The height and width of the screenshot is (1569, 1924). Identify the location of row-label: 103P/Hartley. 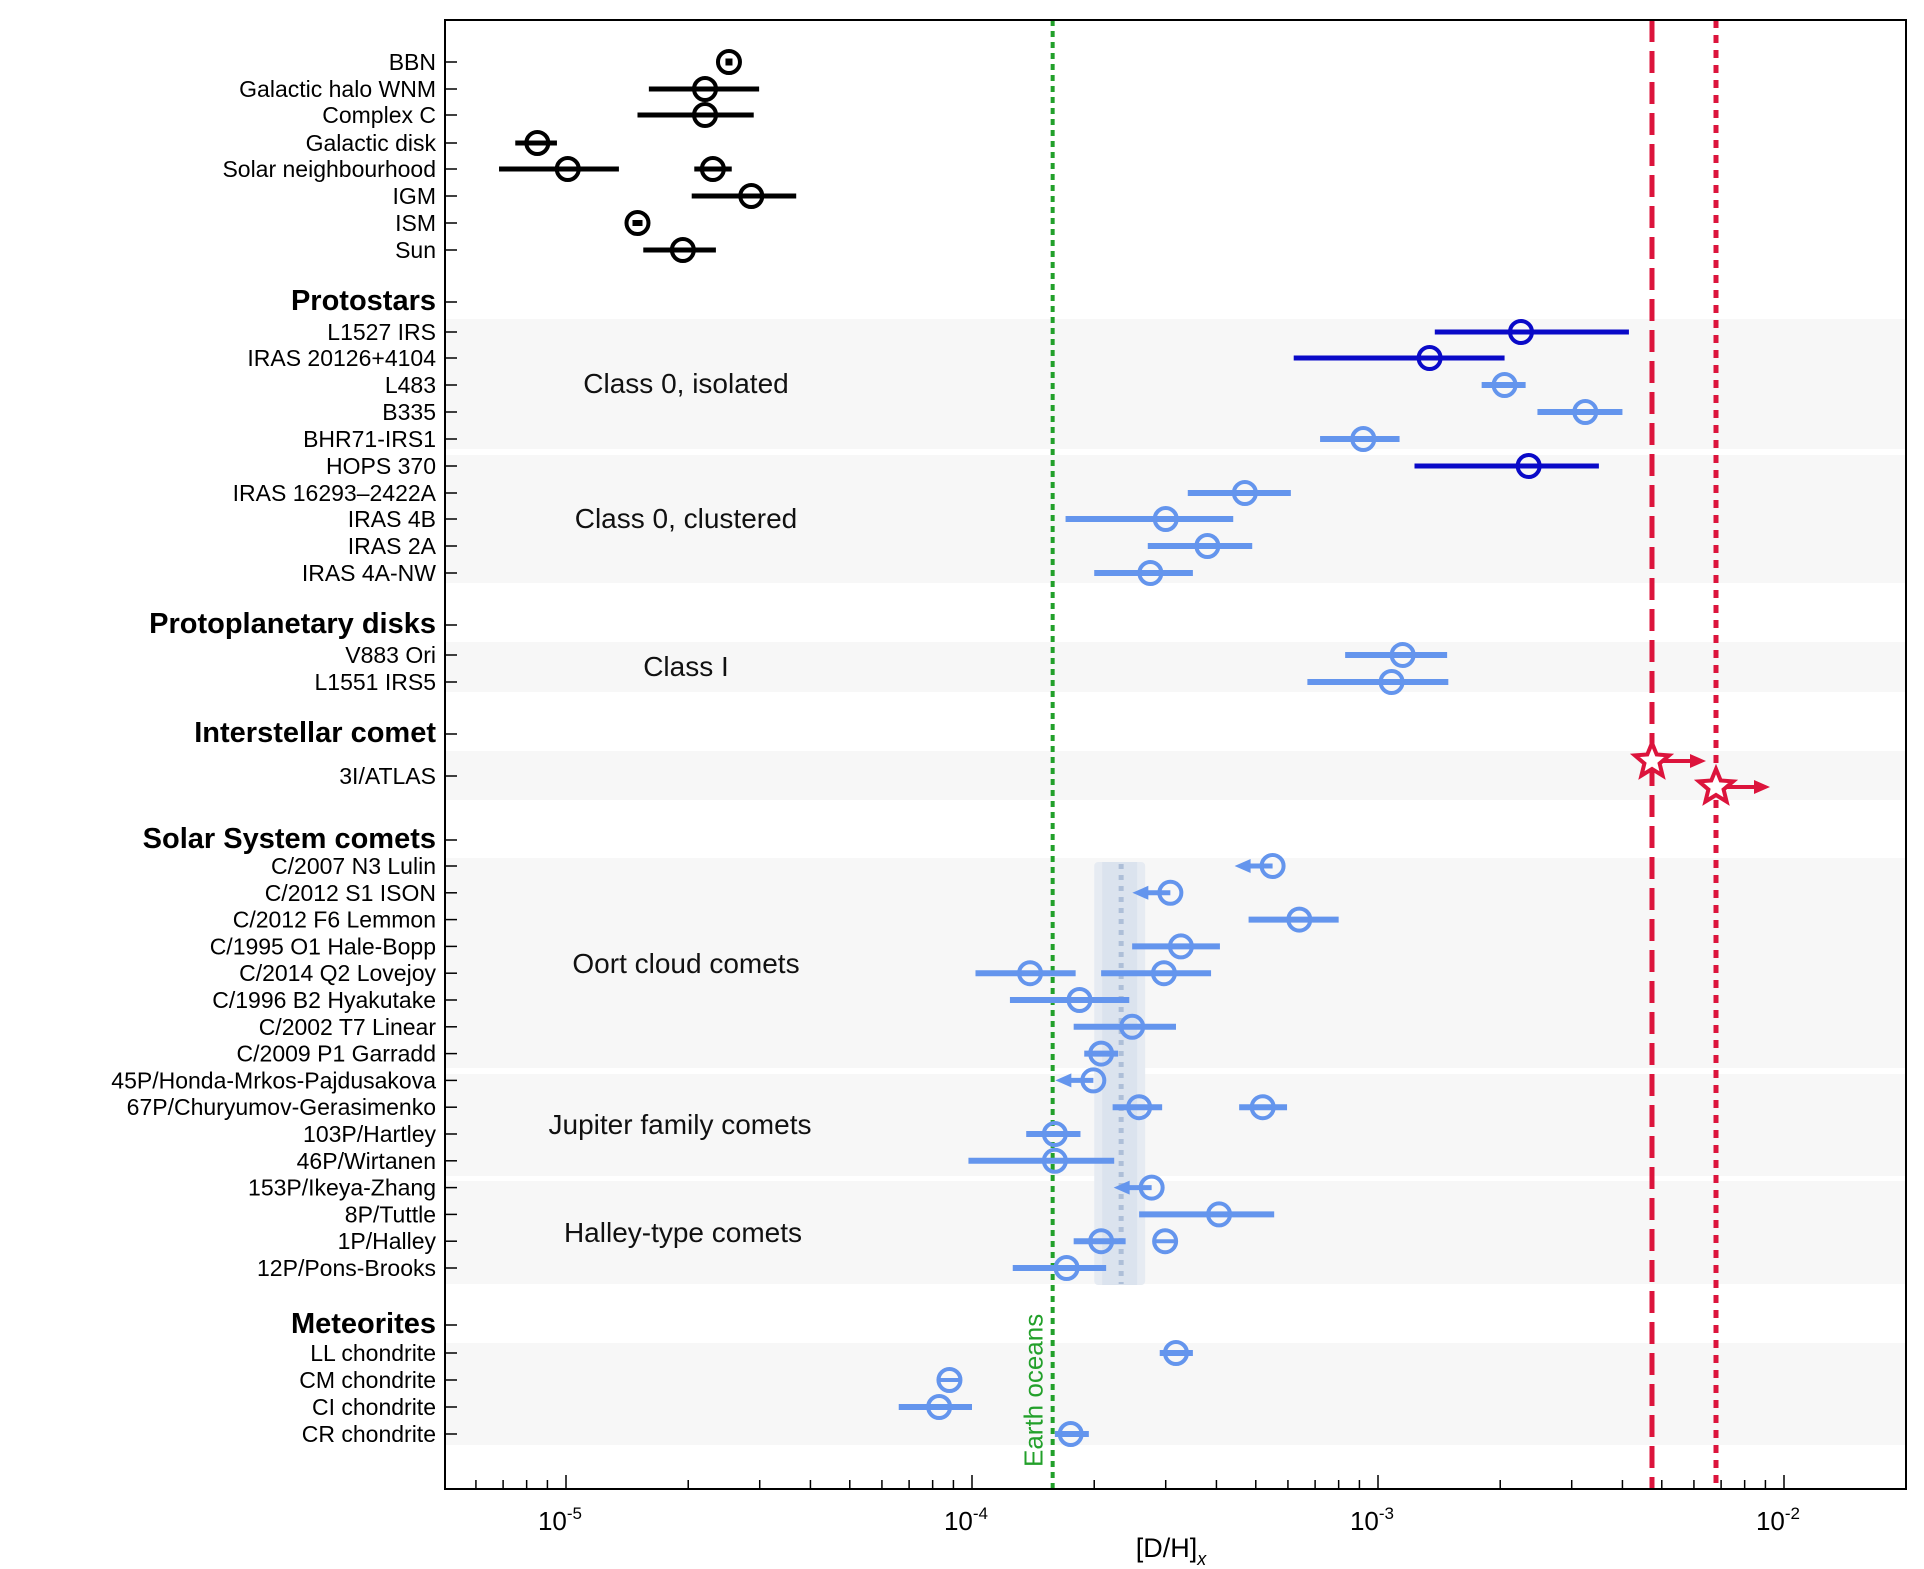
(369, 1134).